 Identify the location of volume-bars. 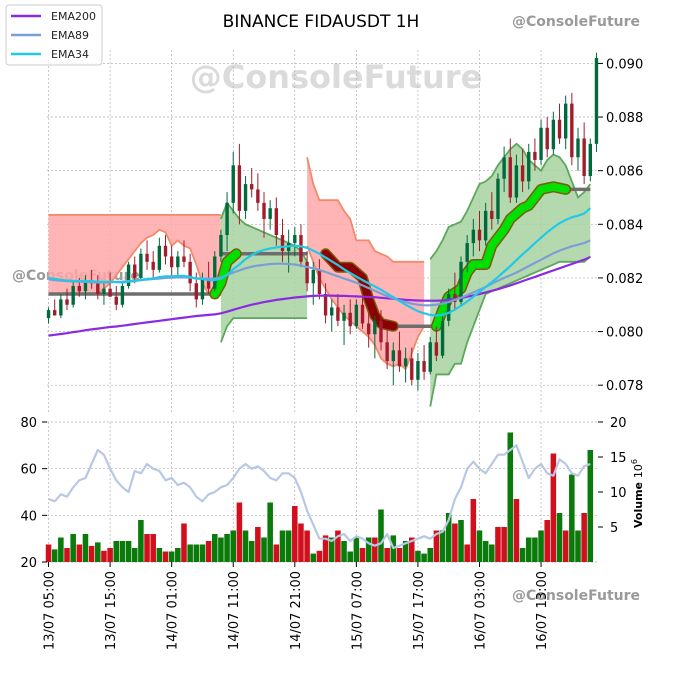
(319, 497).